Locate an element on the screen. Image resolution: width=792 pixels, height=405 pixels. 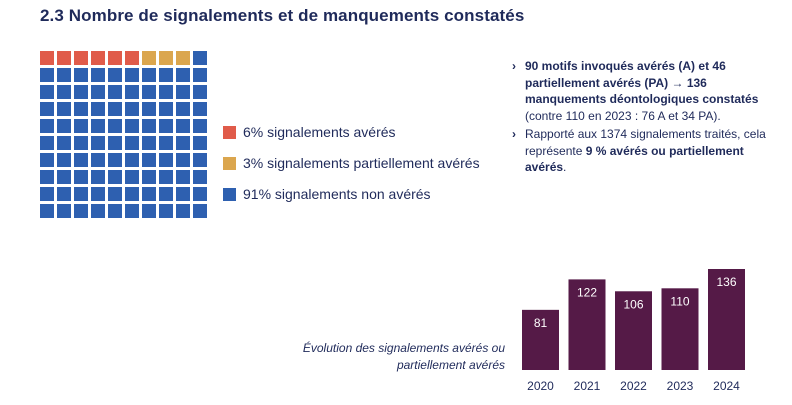
x-tick-label: 2024 is located at coordinates (726, 386).